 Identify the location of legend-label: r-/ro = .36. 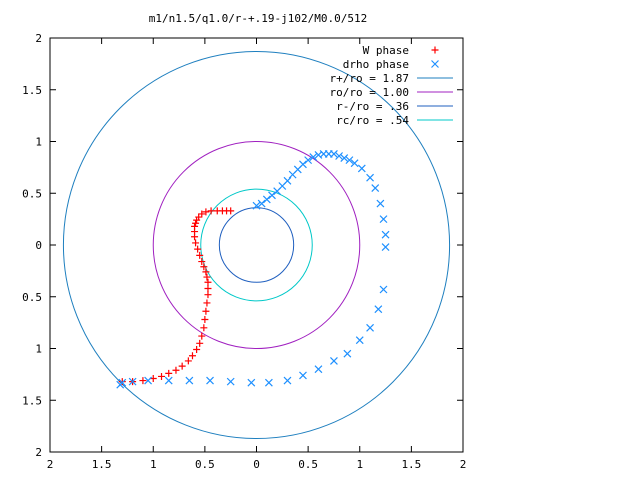
(372, 106).